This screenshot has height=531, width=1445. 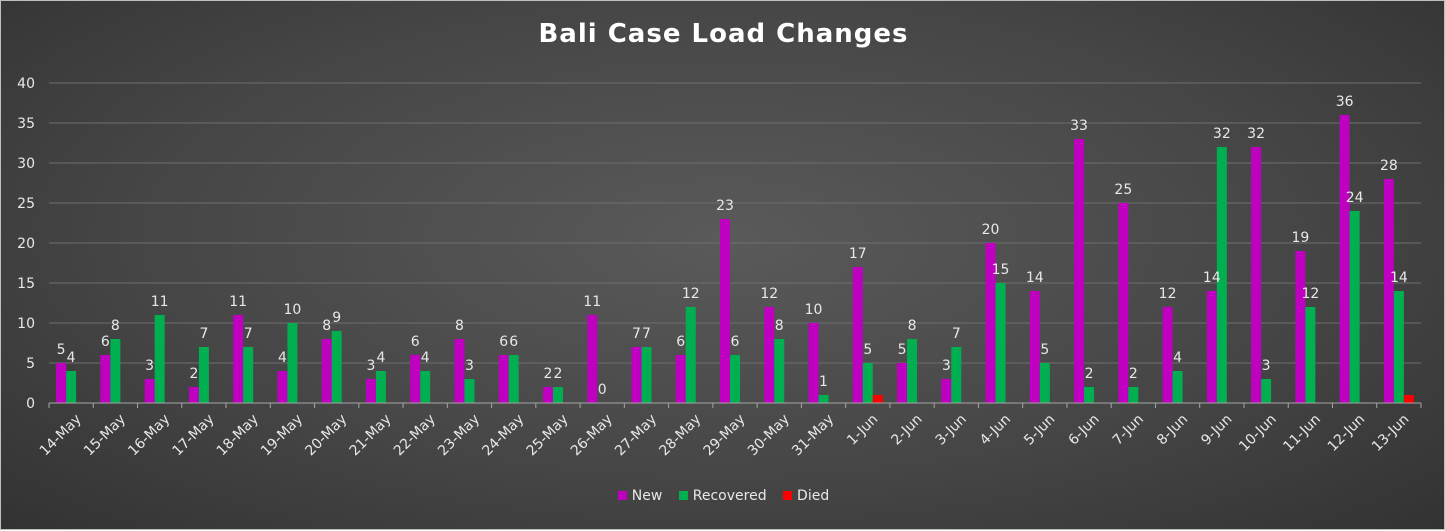 What do you see at coordinates (105, 435) in the screenshot?
I see `x-tick-label: 15-May` at bounding box center [105, 435].